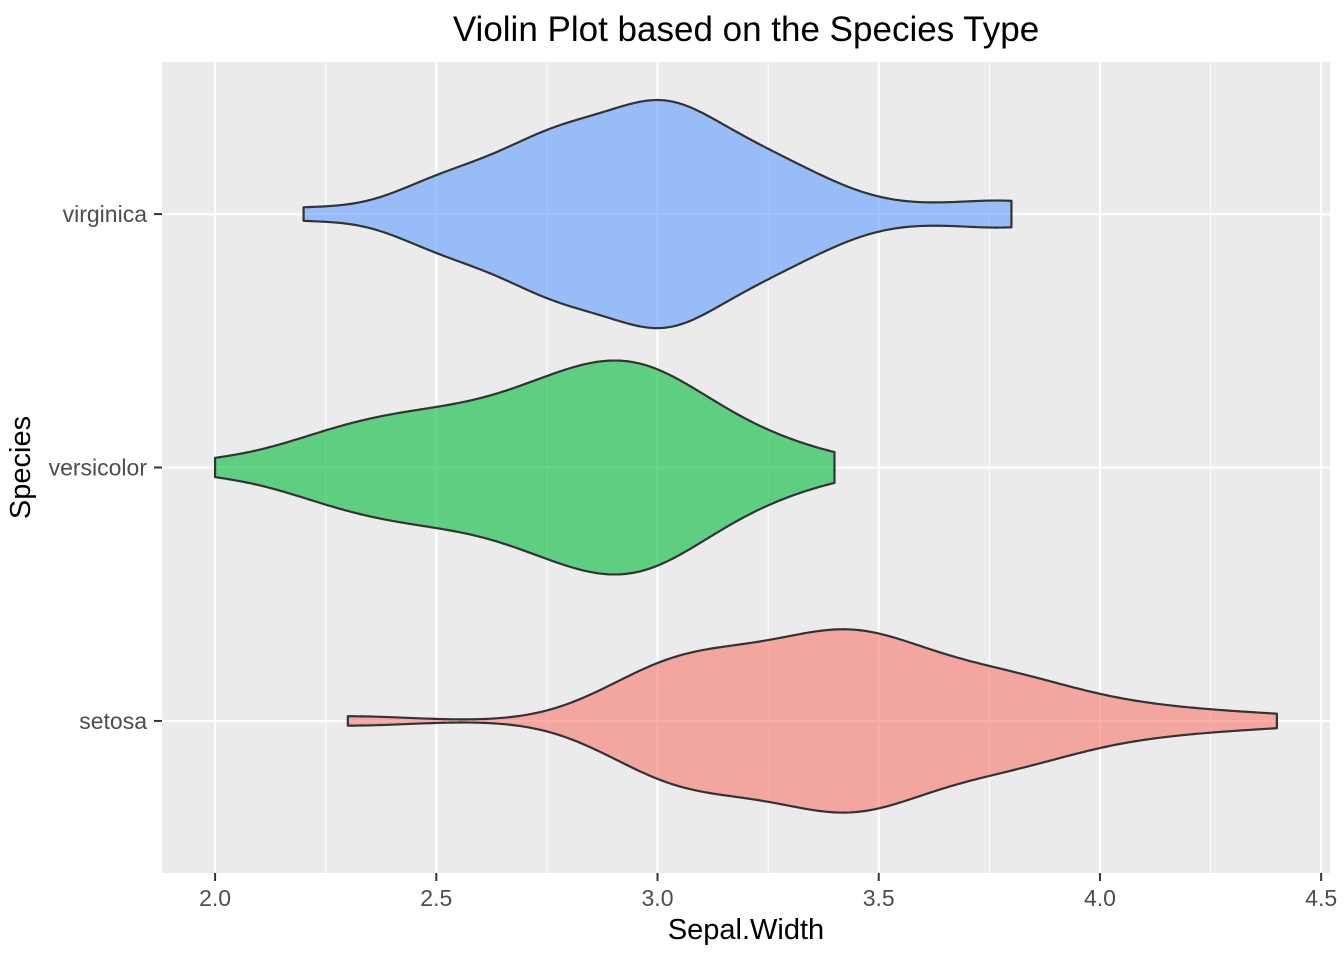 The image size is (1344, 965). I want to click on x-tick-label: 4.5, so click(1321, 898).